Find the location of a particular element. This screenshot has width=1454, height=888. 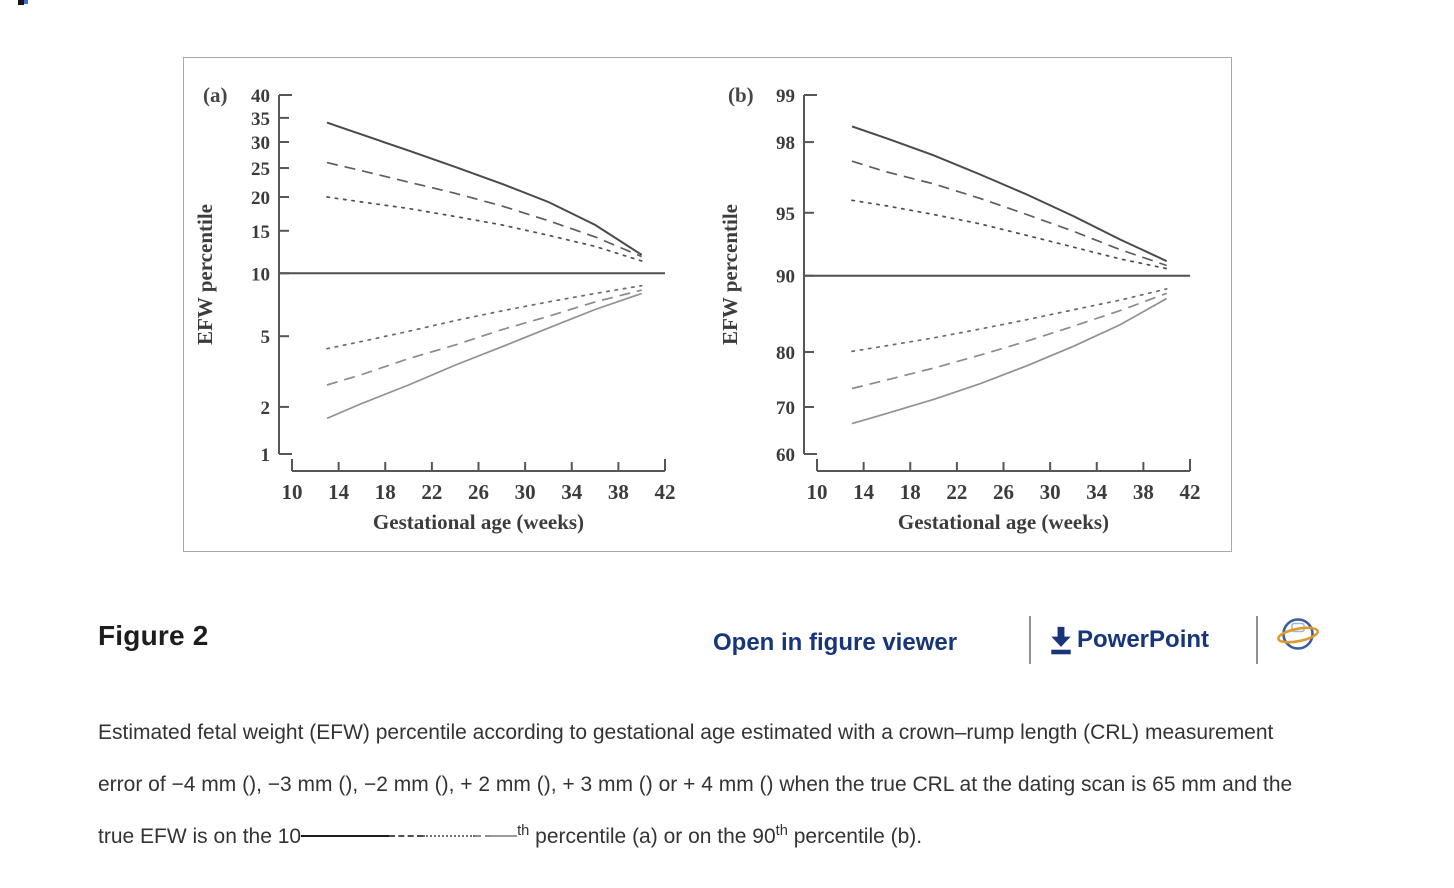

caption-sup-th-1: th is located at coordinates (523, 831).